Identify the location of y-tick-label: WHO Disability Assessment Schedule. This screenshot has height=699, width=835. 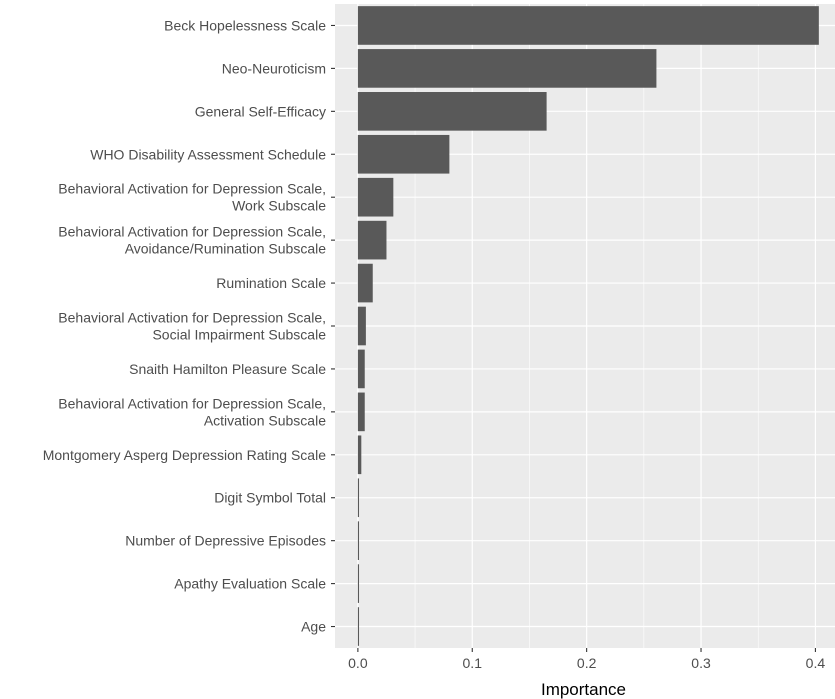
(208, 154).